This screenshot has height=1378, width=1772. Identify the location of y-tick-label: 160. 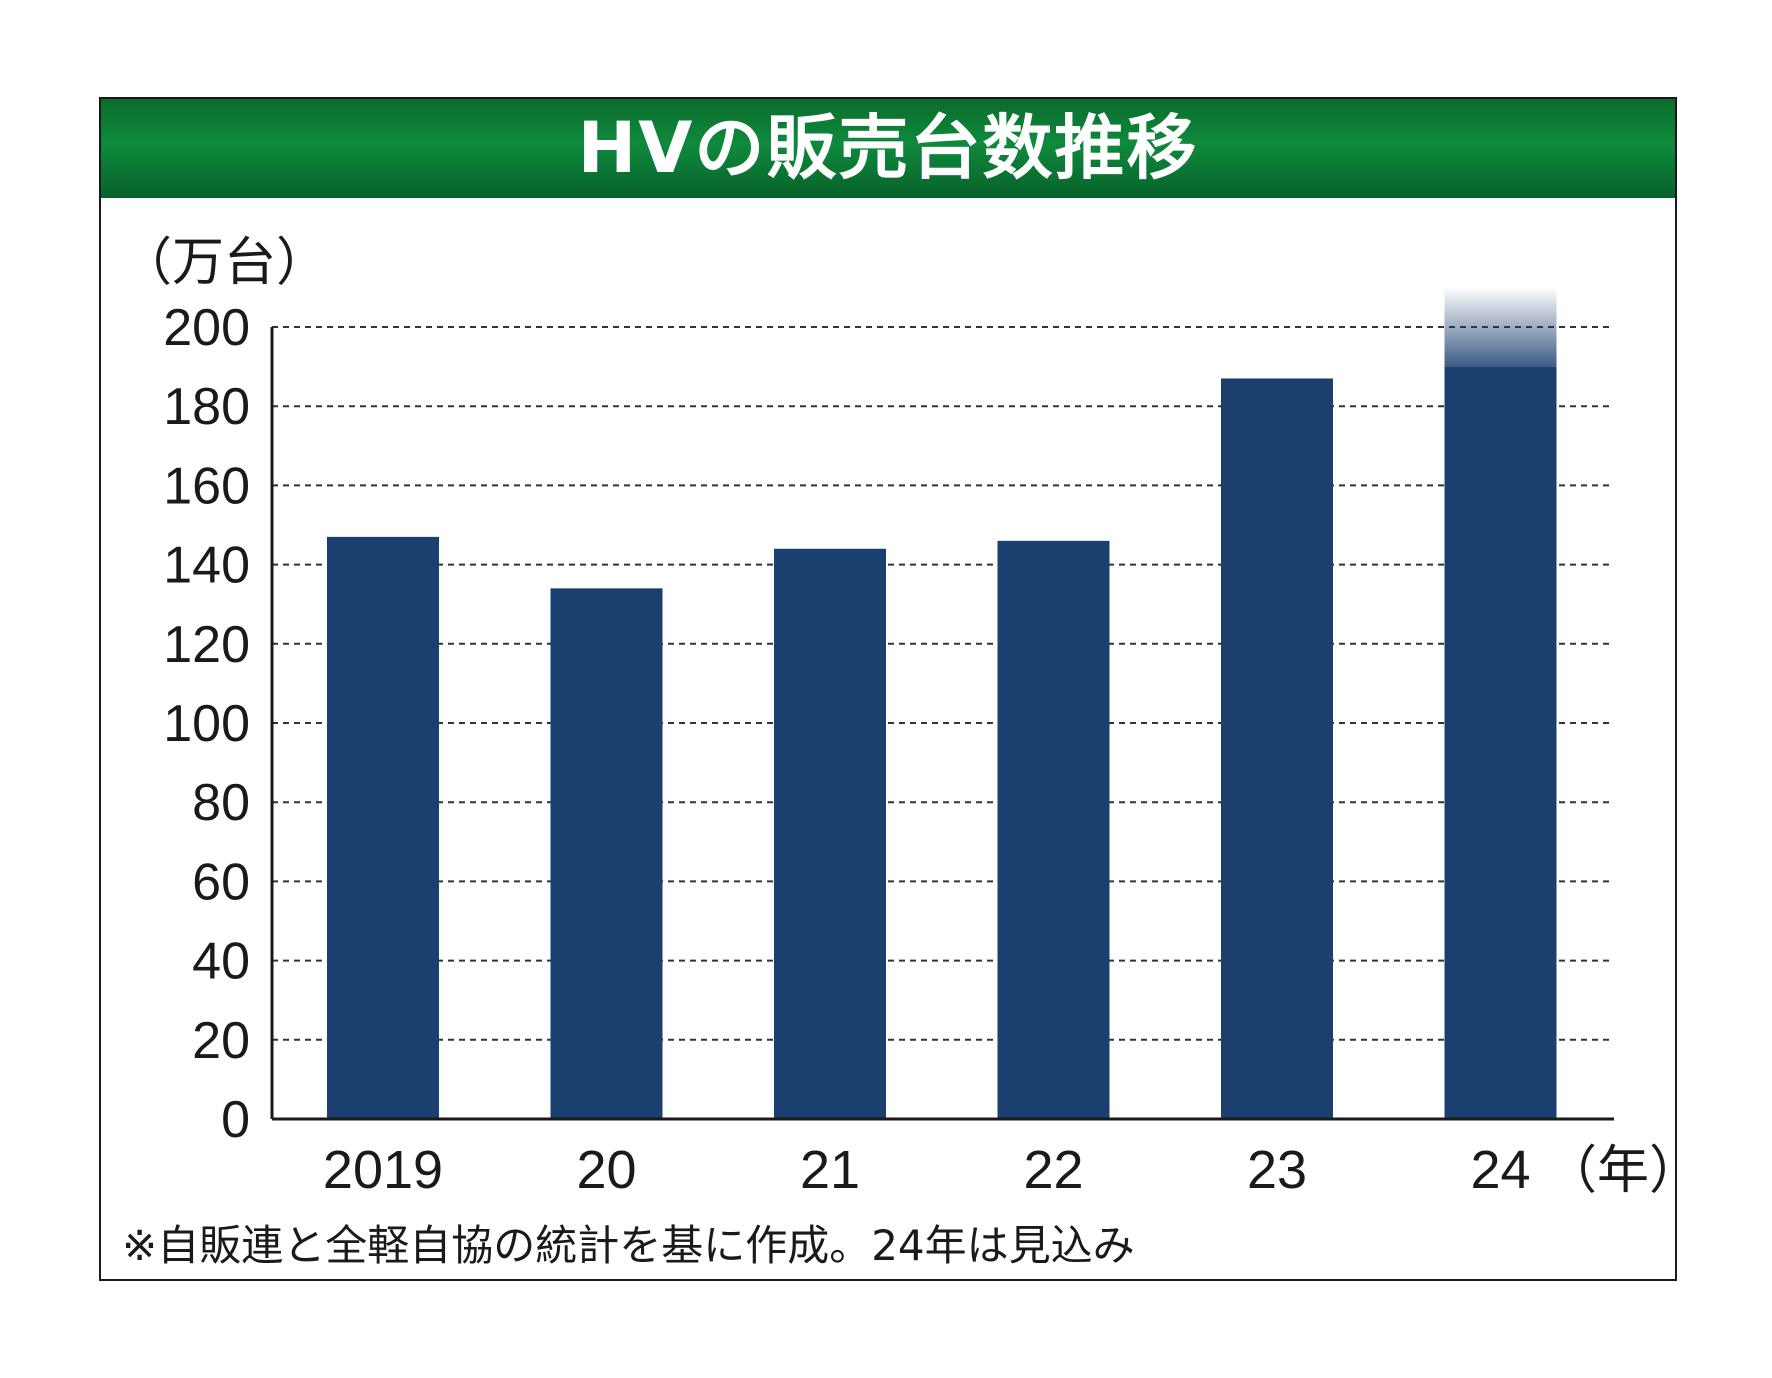
(206, 486).